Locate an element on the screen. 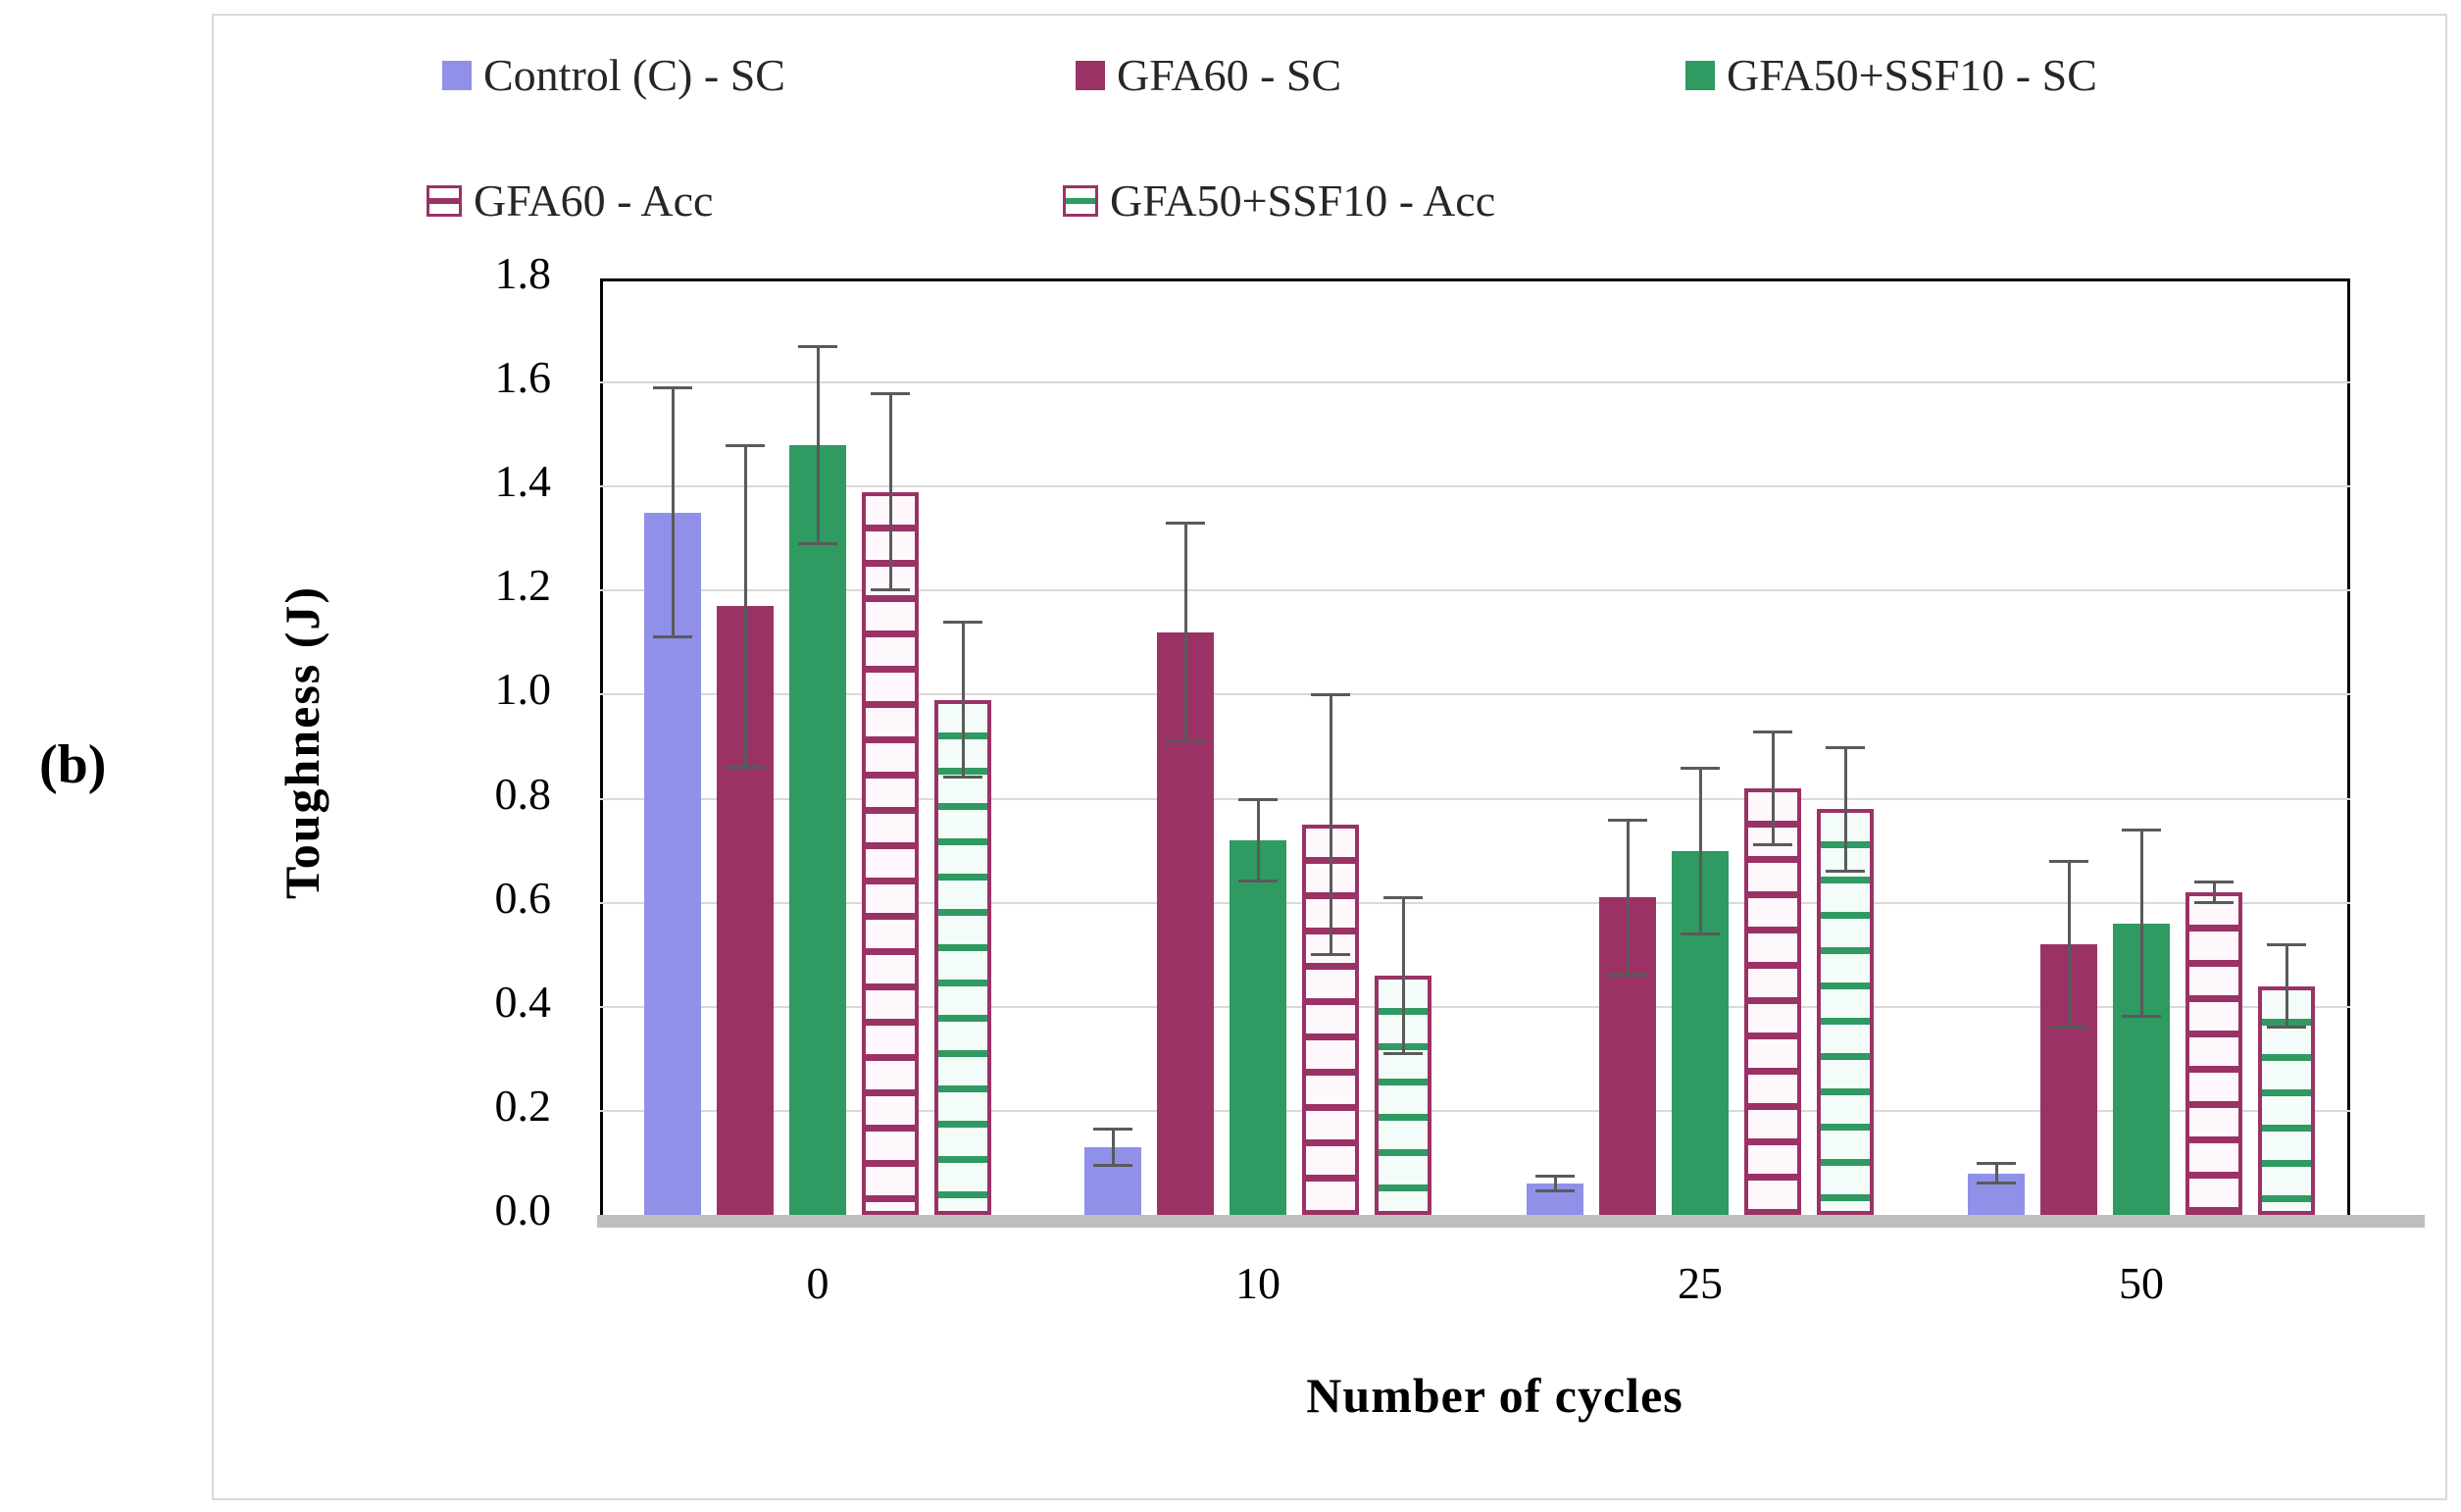  legend-label: GFA60 - Acc is located at coordinates (594, 201).